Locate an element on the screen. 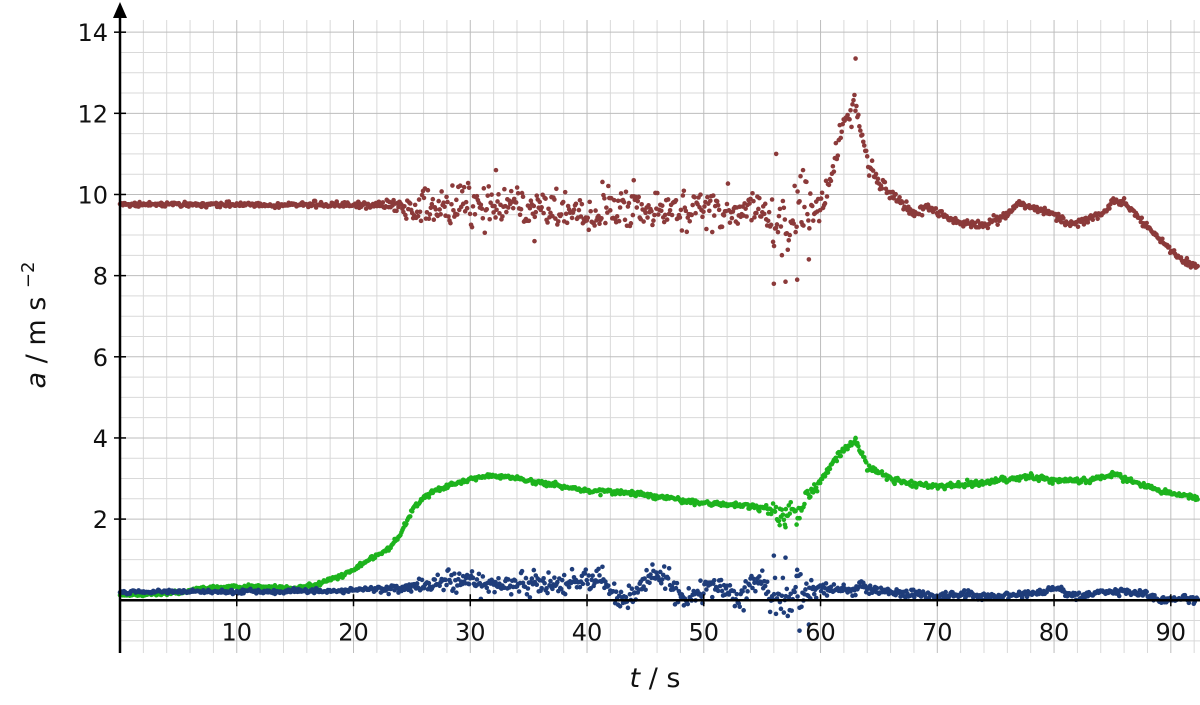 The image size is (1200, 705). x-tick-label: 50 is located at coordinates (704, 632).